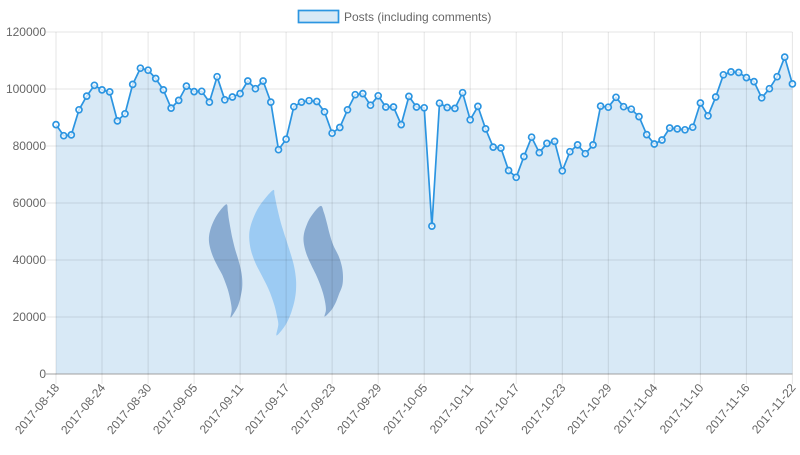  Describe the element at coordinates (30, 203) in the screenshot. I see `svg-text: 60000` at that location.